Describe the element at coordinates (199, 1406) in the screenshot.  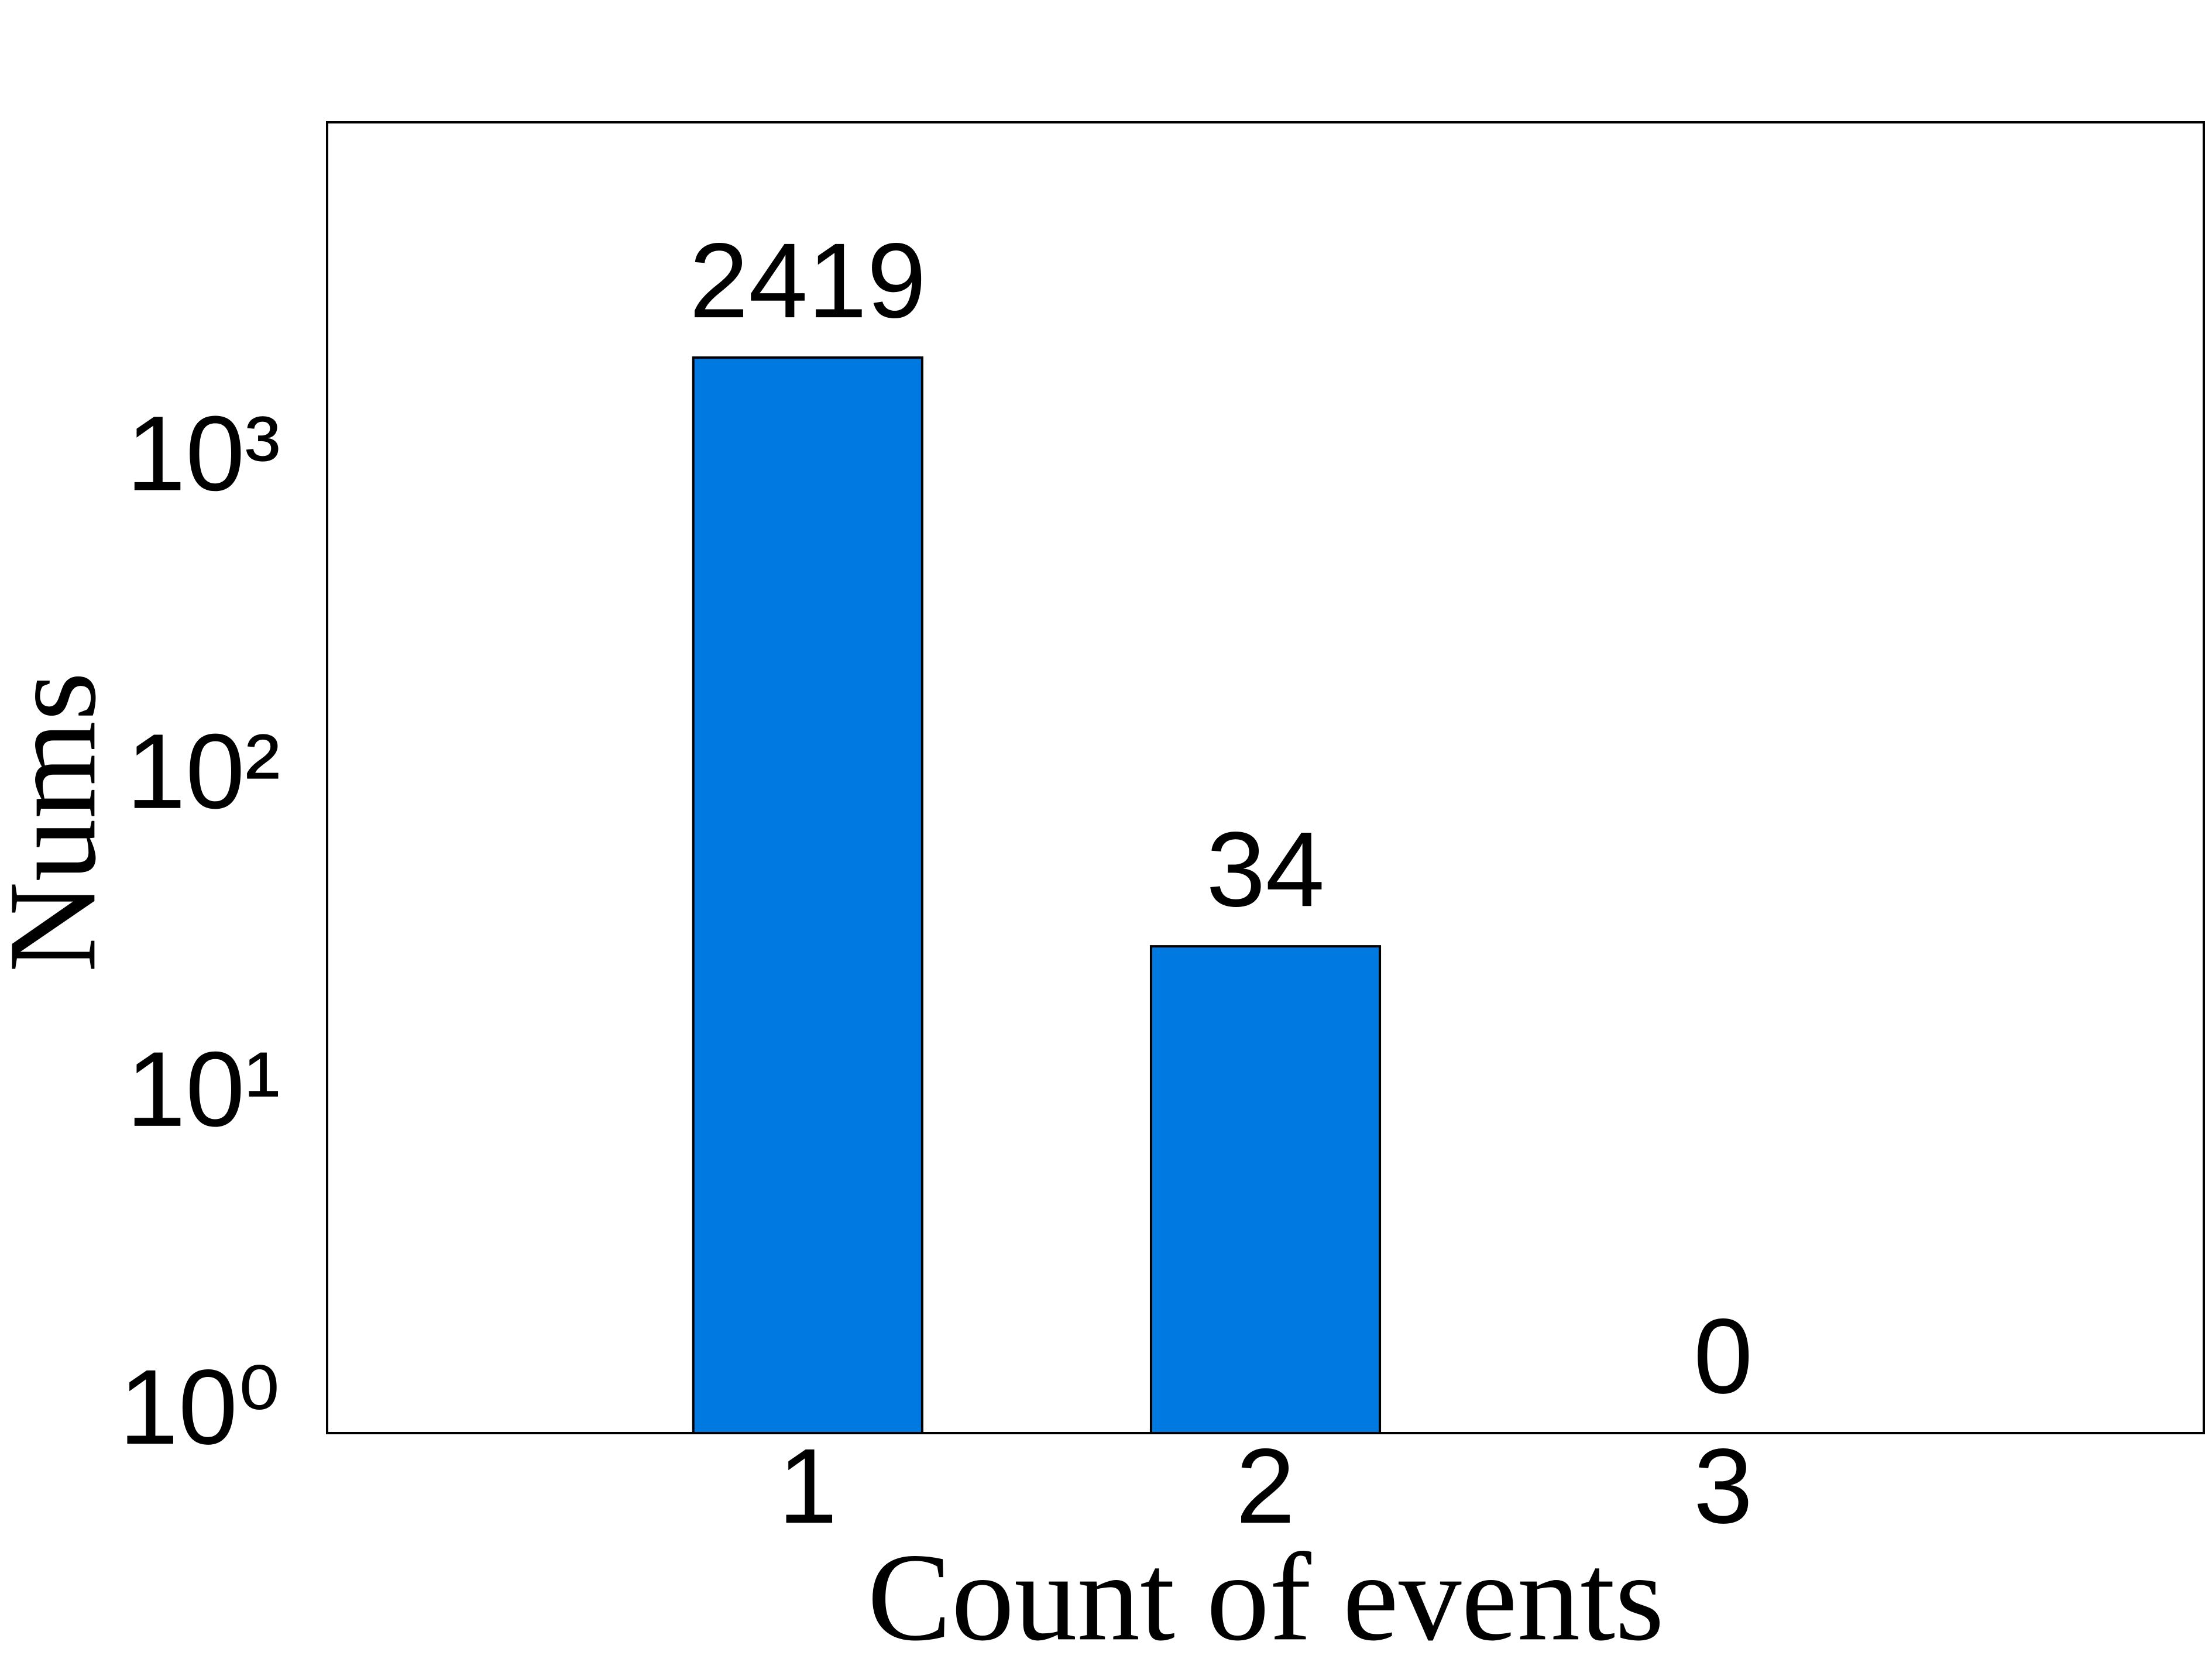
I see `y-tick-label: 10⁰` at that location.